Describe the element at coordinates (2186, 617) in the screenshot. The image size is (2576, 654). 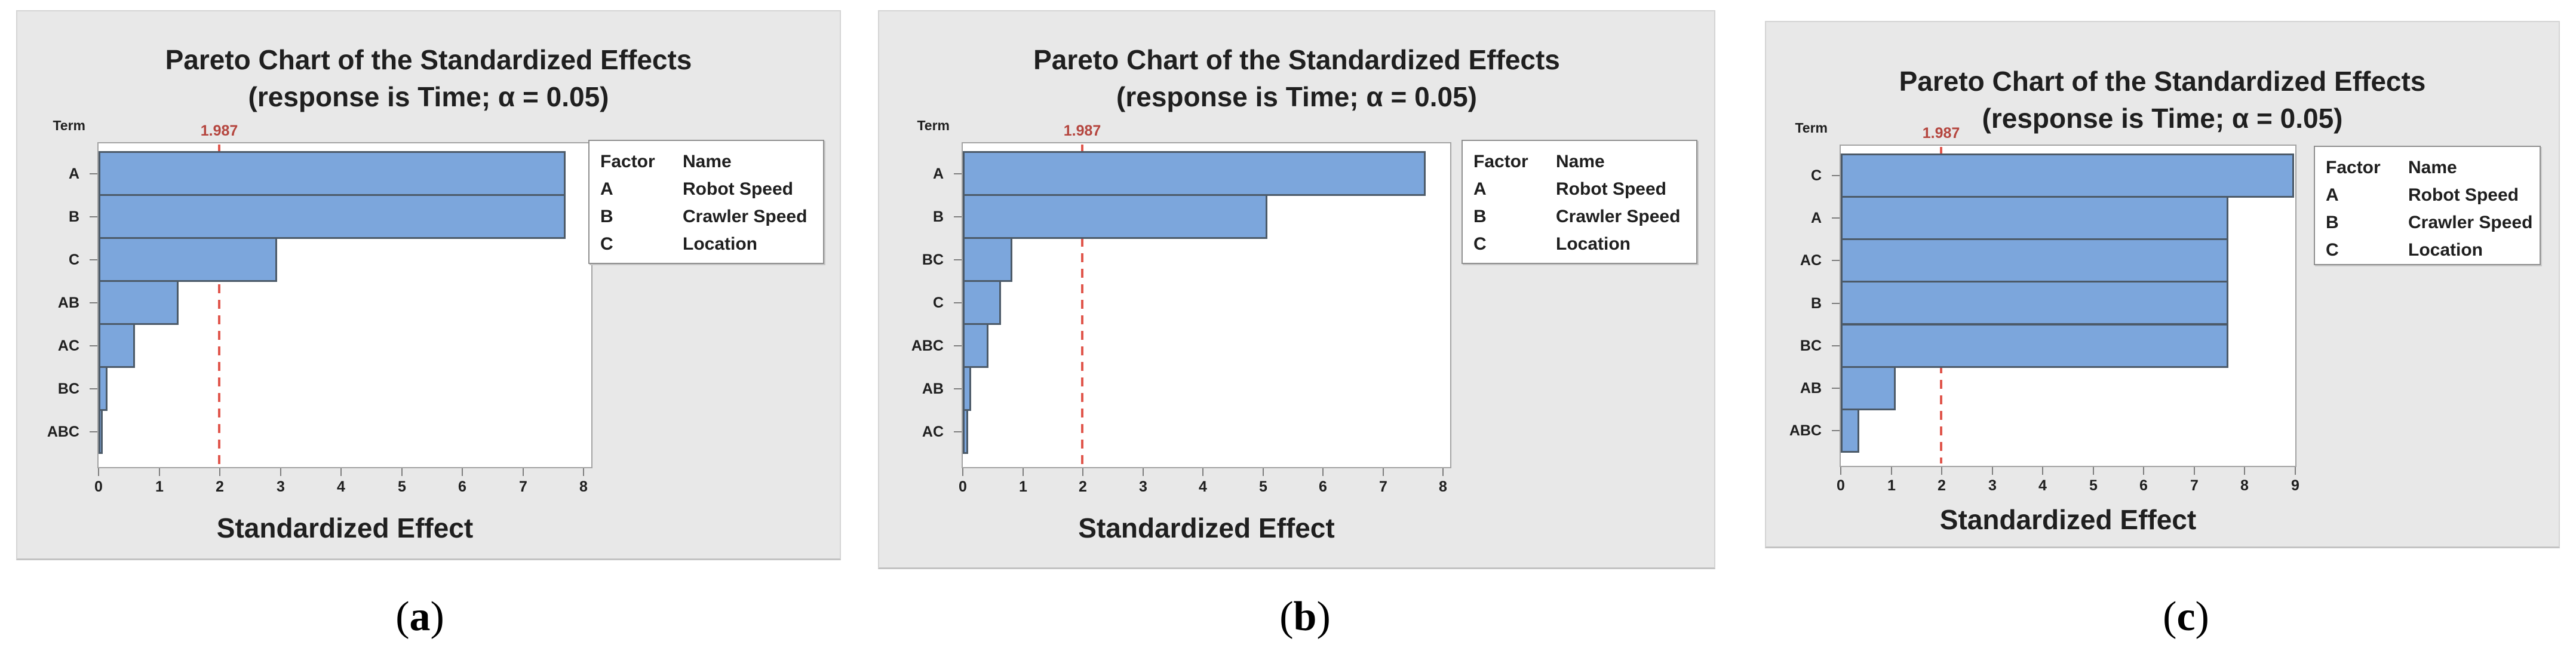
I see `figure-caption-c: (c)` at that location.